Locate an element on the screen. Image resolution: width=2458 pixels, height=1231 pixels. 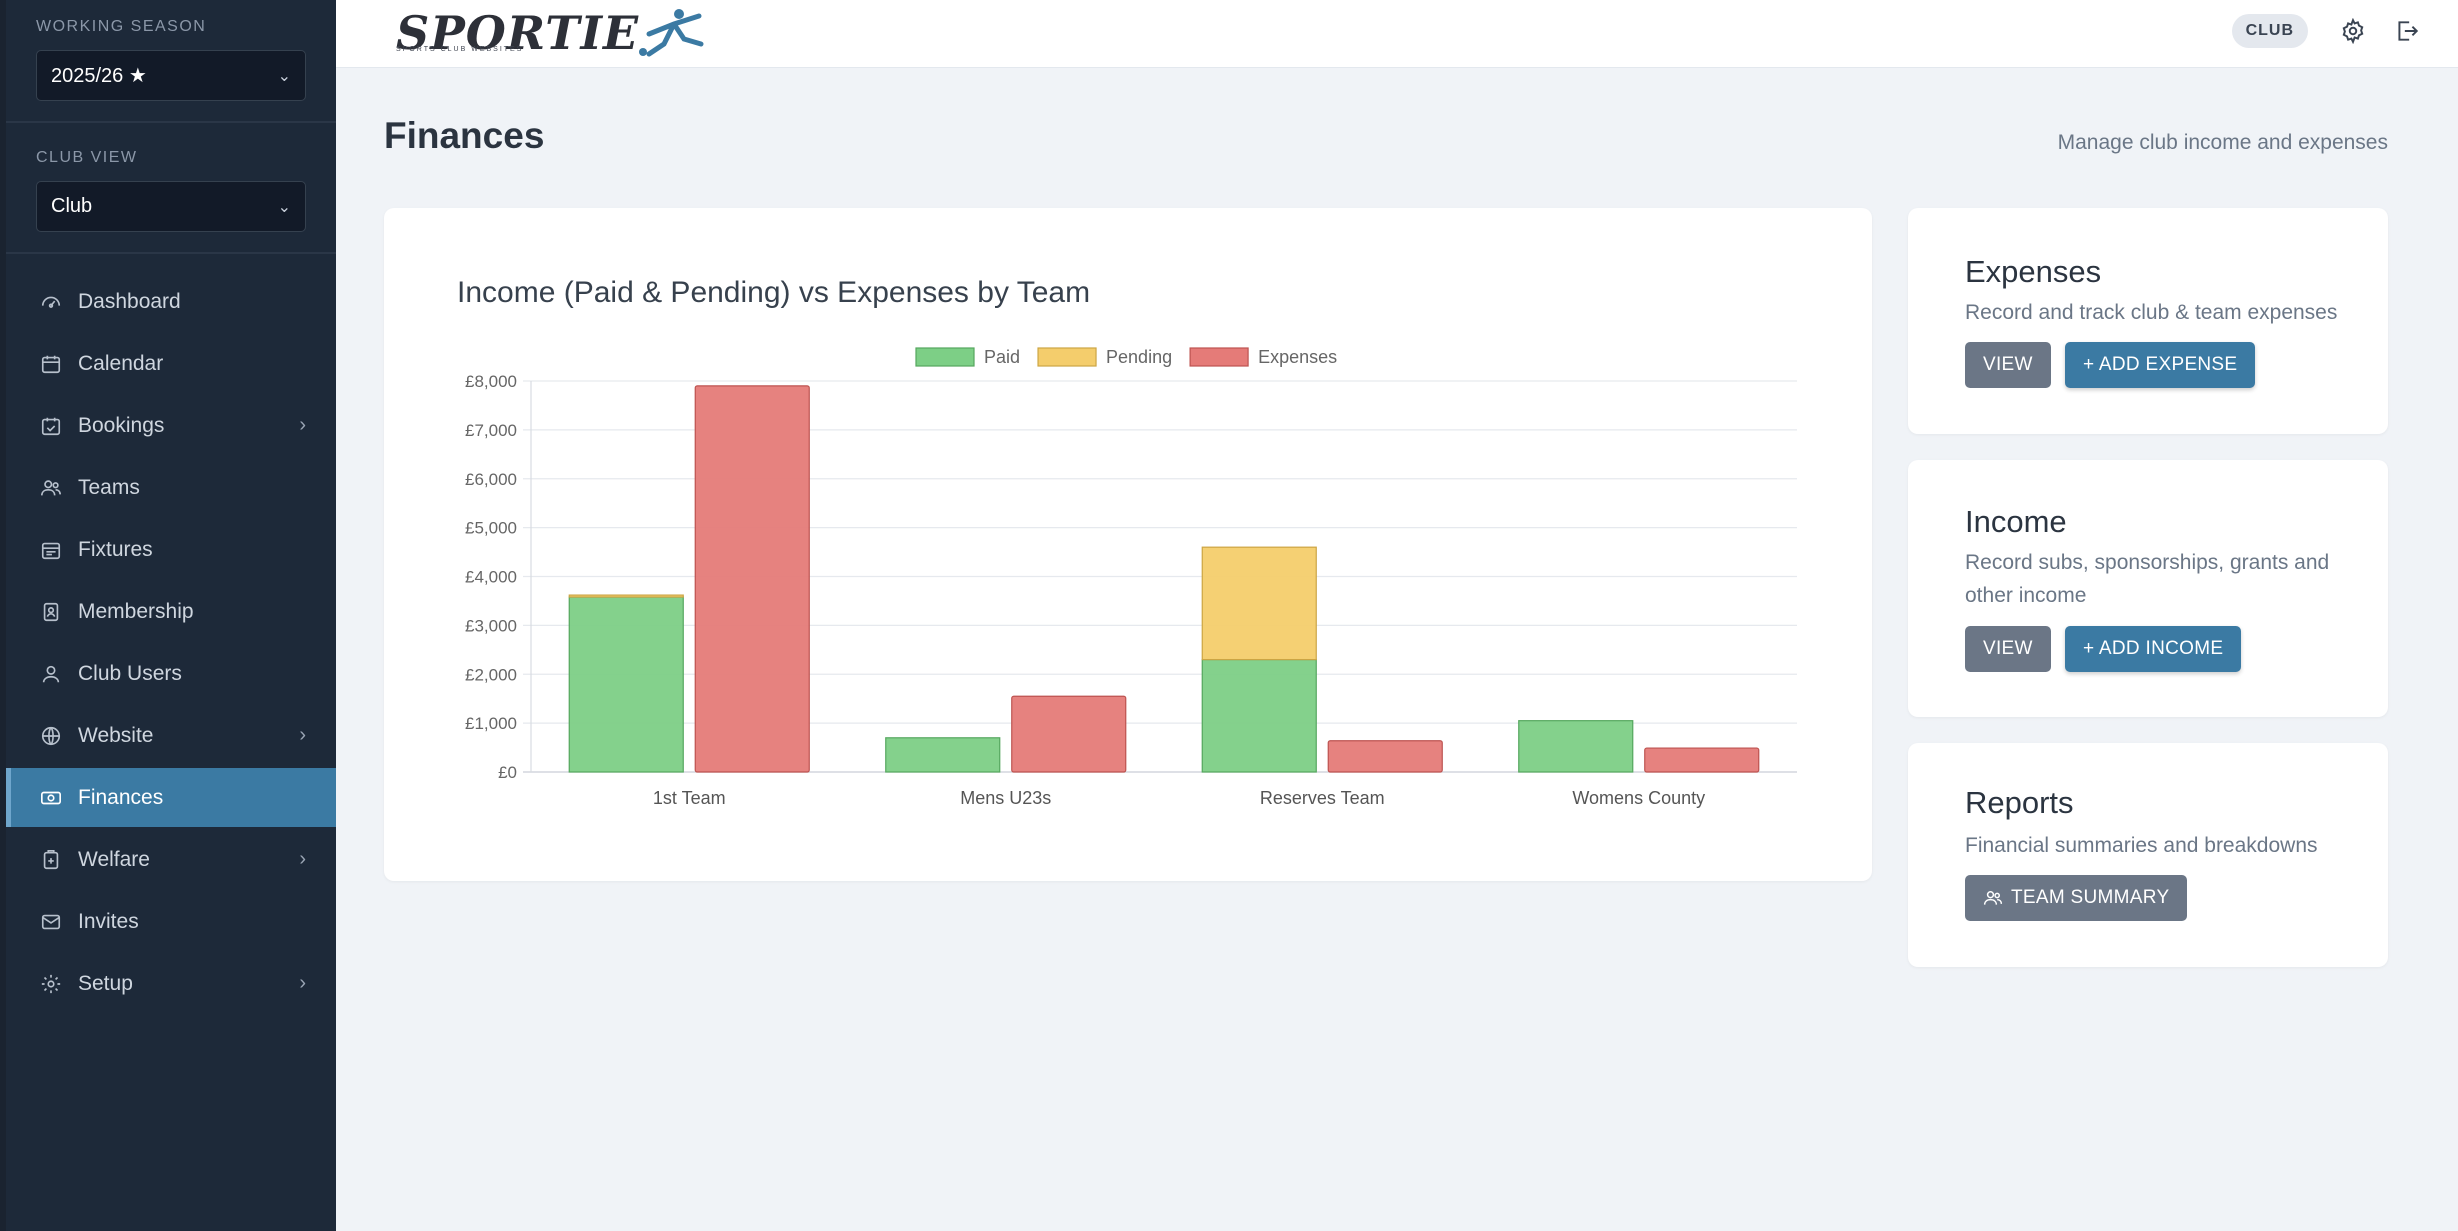
add-income-button: + ADD INCOME is located at coordinates (2153, 649).